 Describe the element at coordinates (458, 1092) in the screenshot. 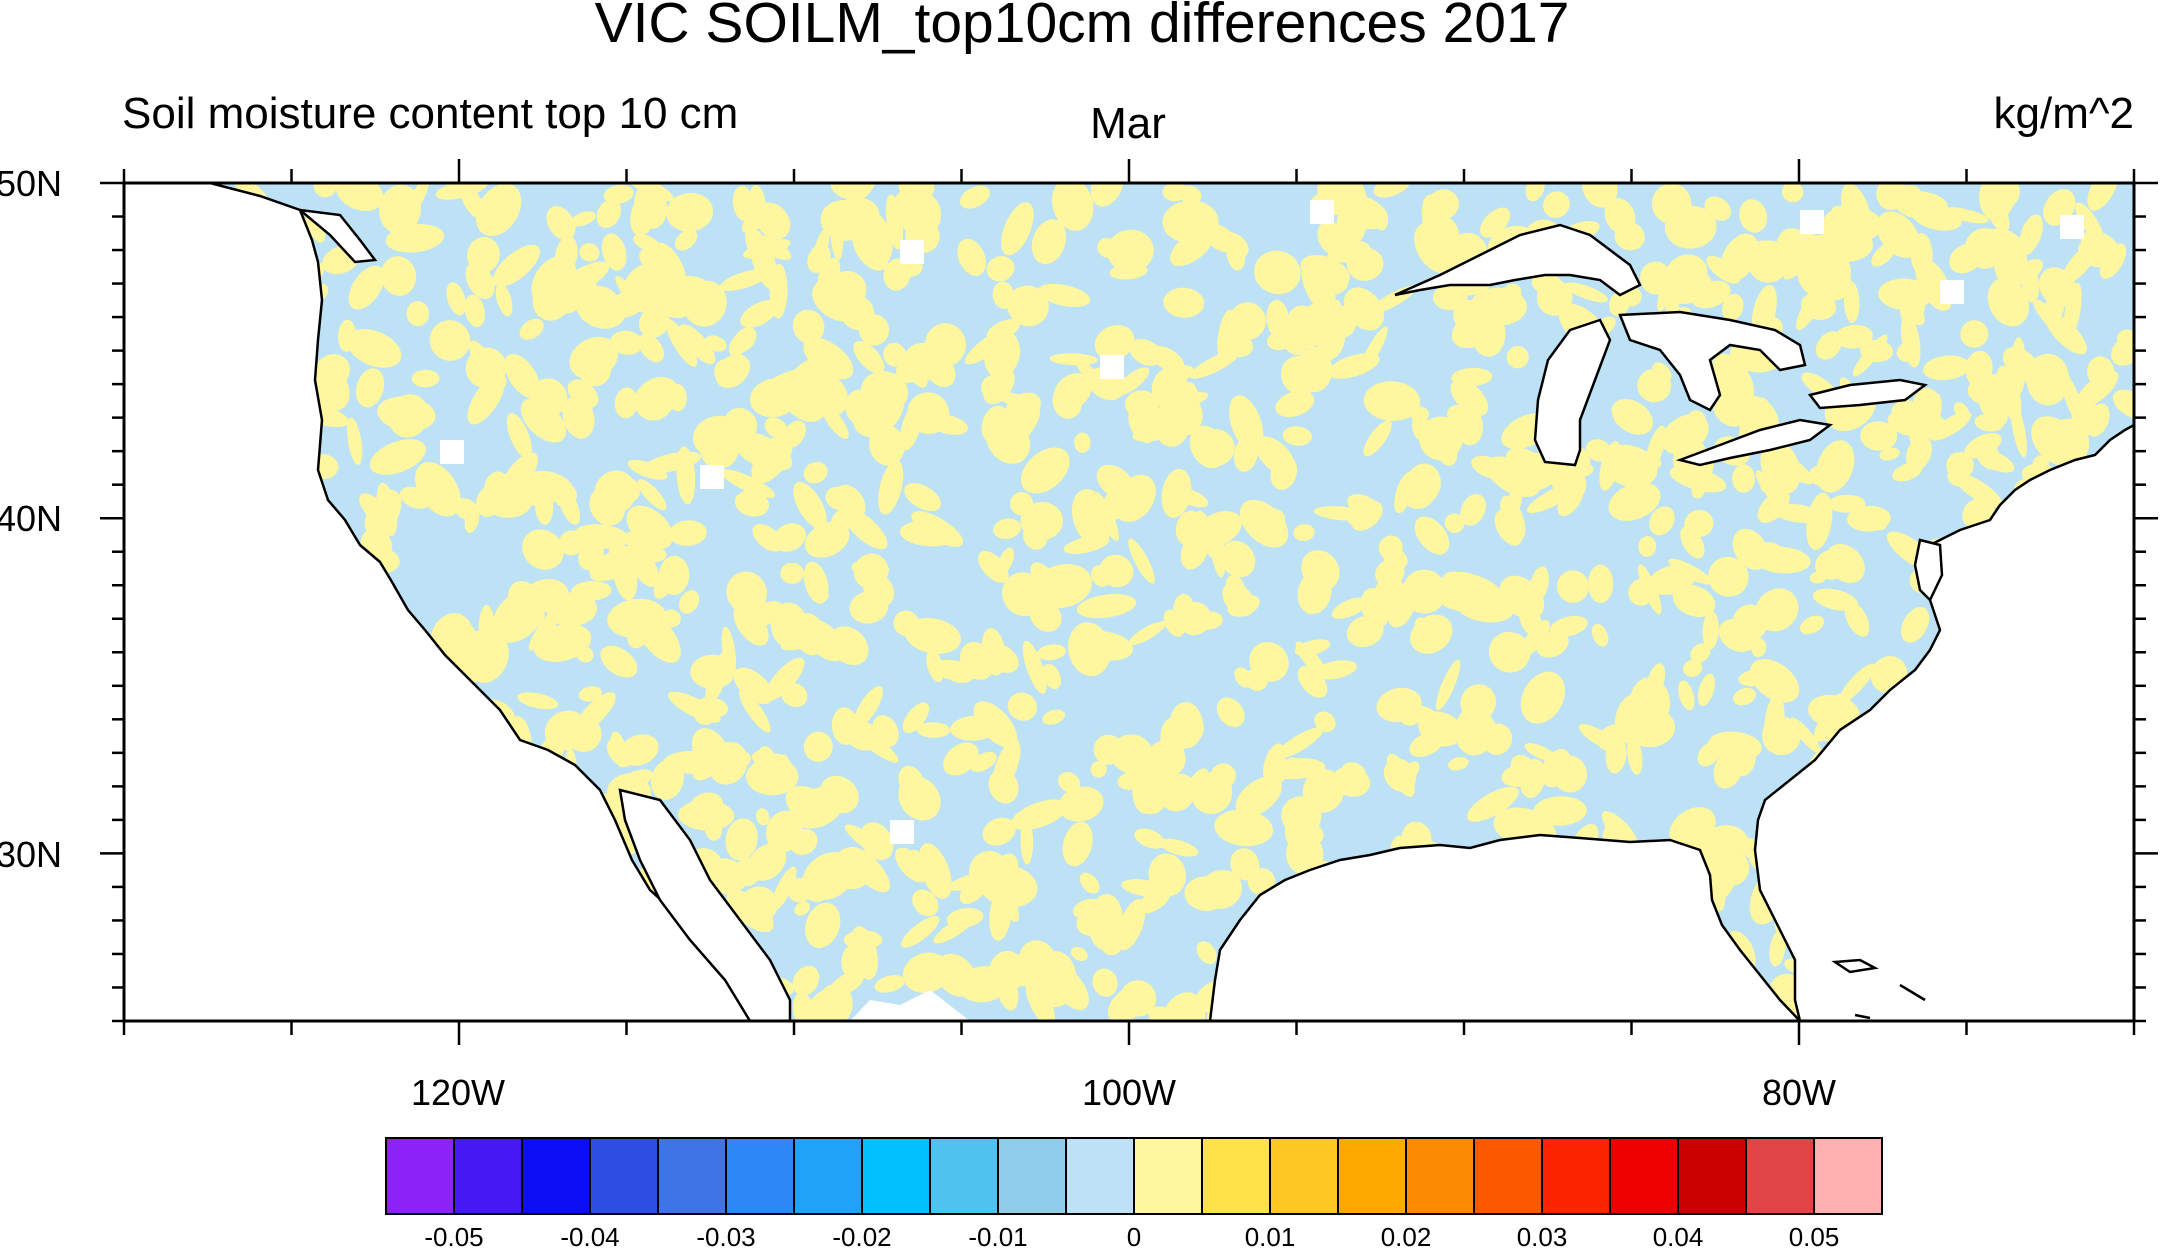

I see `lon-label-120w: 120W` at that location.